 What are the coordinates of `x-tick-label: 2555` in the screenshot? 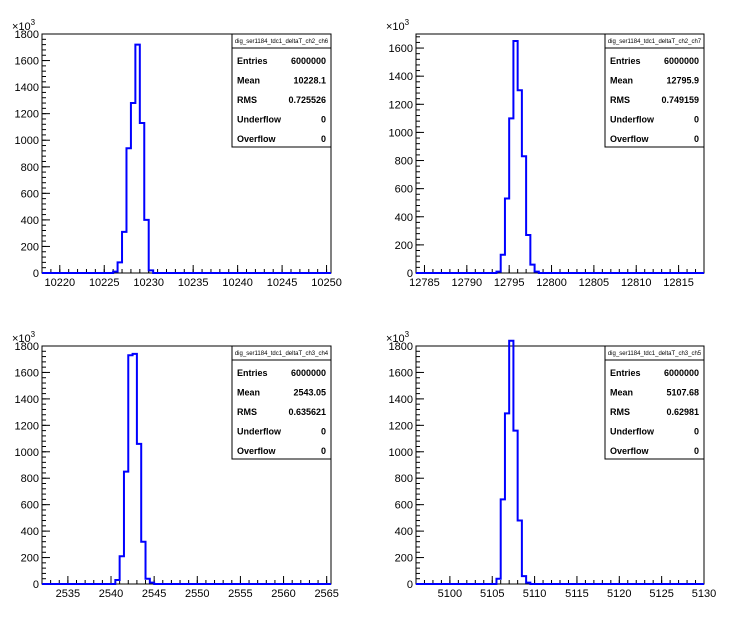 It's located at (240, 594).